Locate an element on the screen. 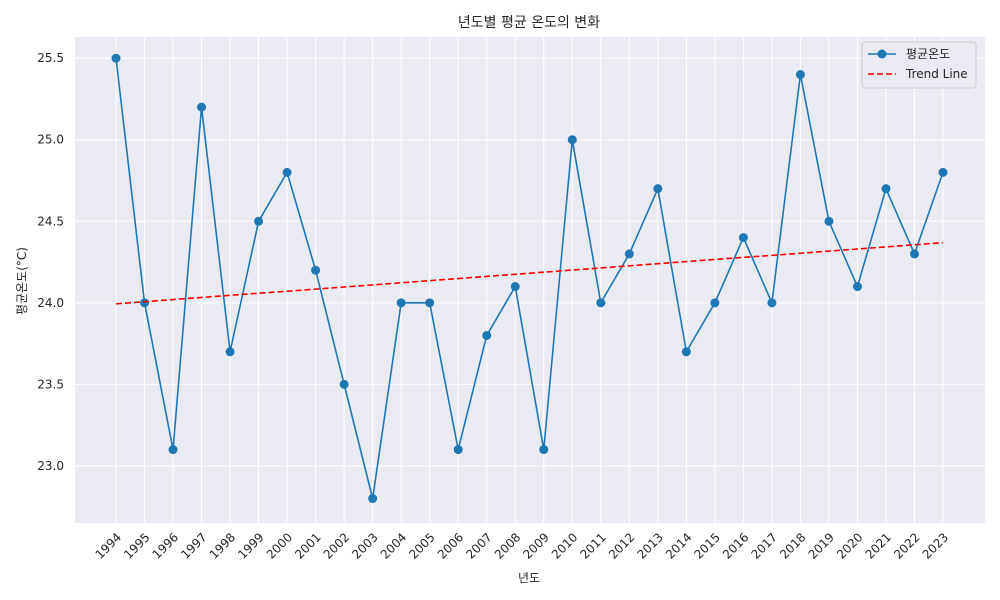 Image resolution: width=1000 pixels, height=600 pixels. x-tick-label: 1997 is located at coordinates (193, 545).